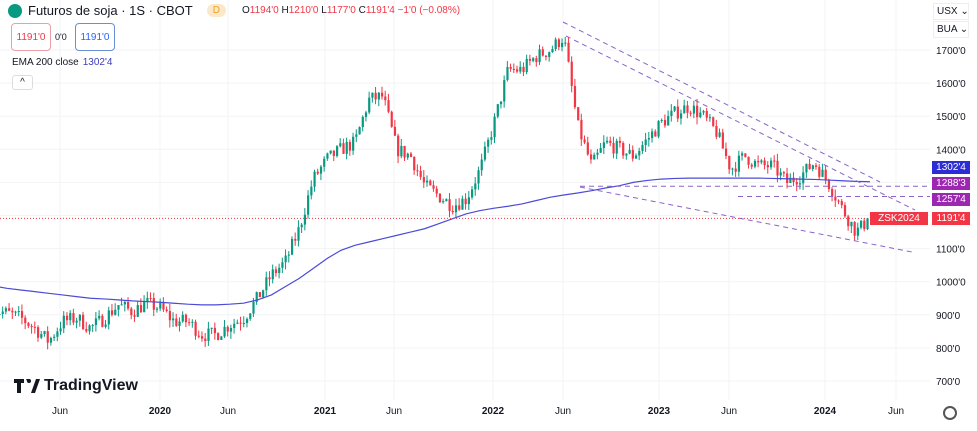  I want to click on ema-legend: EMA 200 close 1302'4, so click(62, 62).